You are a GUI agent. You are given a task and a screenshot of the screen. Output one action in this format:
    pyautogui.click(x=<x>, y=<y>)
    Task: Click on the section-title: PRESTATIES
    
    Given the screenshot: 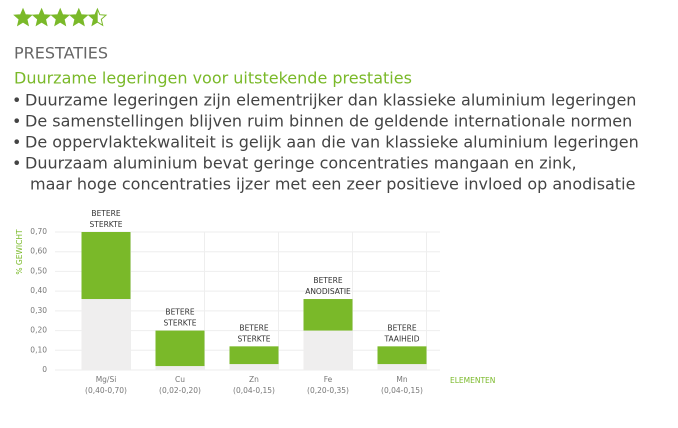 What is the action you would take?
    pyautogui.click(x=61, y=53)
    